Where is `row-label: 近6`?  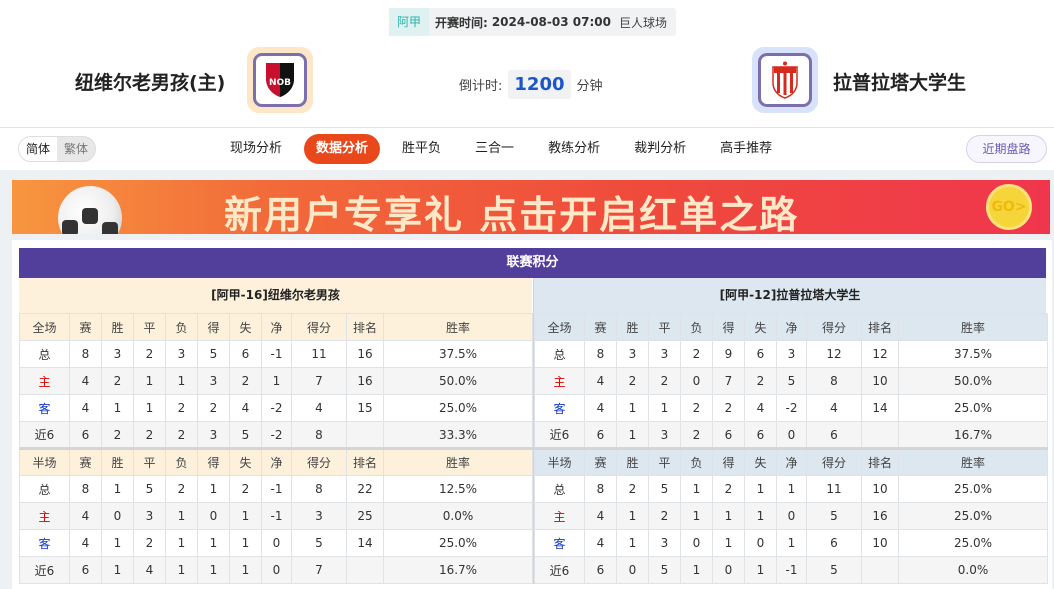
row-label: 近6 is located at coordinates (559, 435).